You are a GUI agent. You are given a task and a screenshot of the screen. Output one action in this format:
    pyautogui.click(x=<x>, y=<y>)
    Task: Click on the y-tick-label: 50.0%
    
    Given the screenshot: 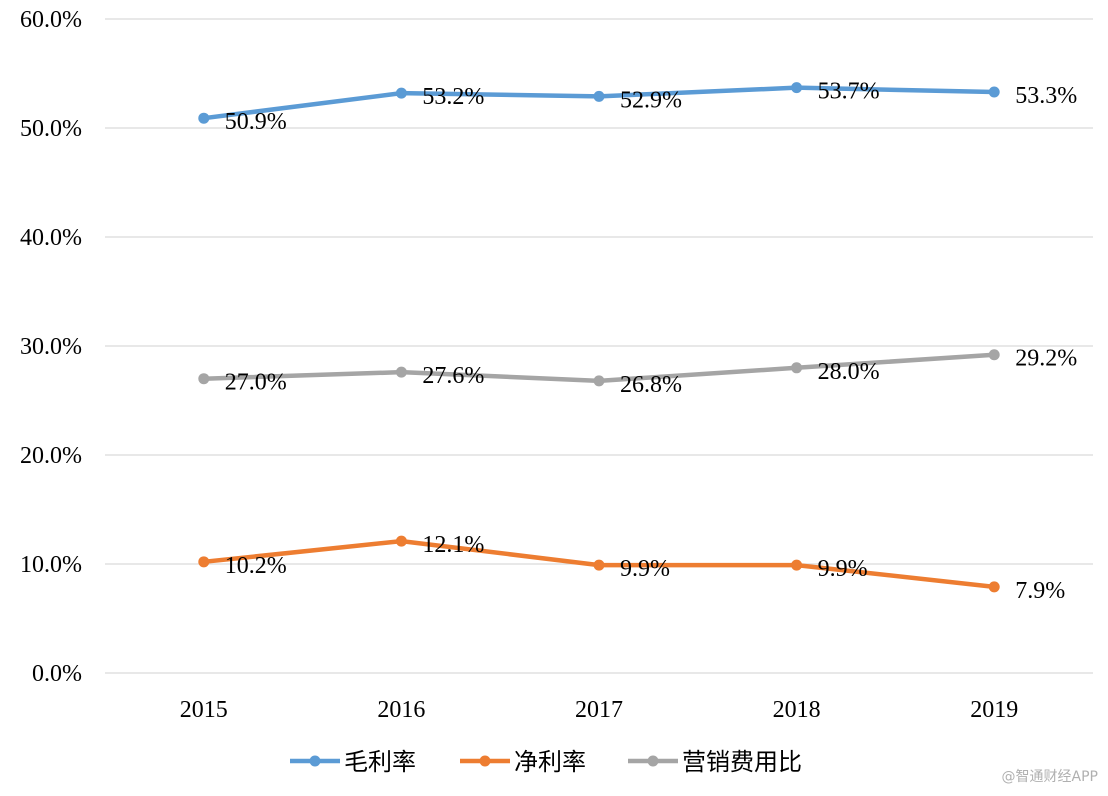 What is the action you would take?
    pyautogui.click(x=51, y=129)
    